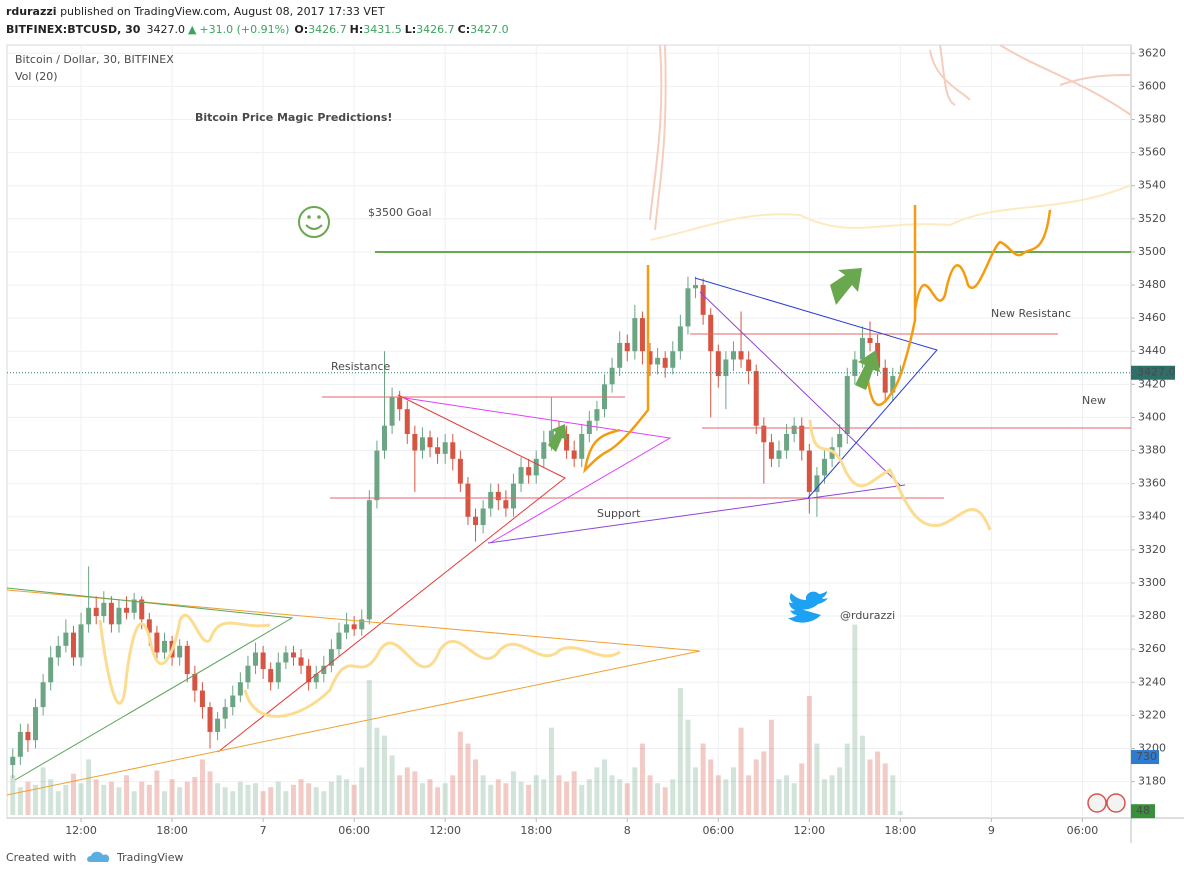 Image resolution: width=1184 pixels, height=876 pixels. I want to click on y-tick-label: 3580, so click(1152, 118).